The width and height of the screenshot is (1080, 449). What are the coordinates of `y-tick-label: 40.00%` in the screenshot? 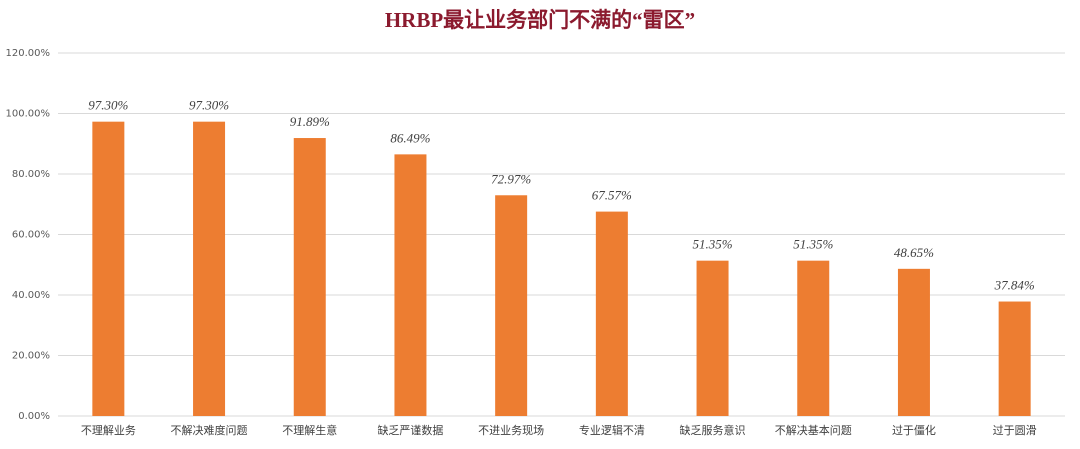 It's located at (31, 295).